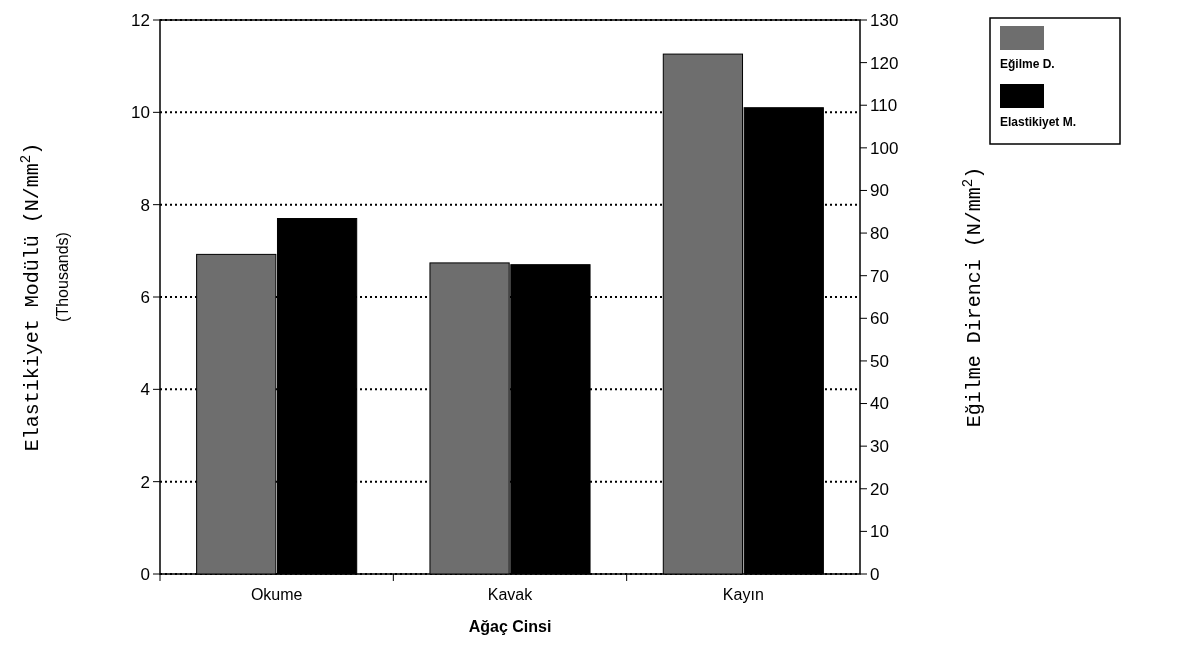  I want to click on y2-tick-label: 10, so click(879, 532).